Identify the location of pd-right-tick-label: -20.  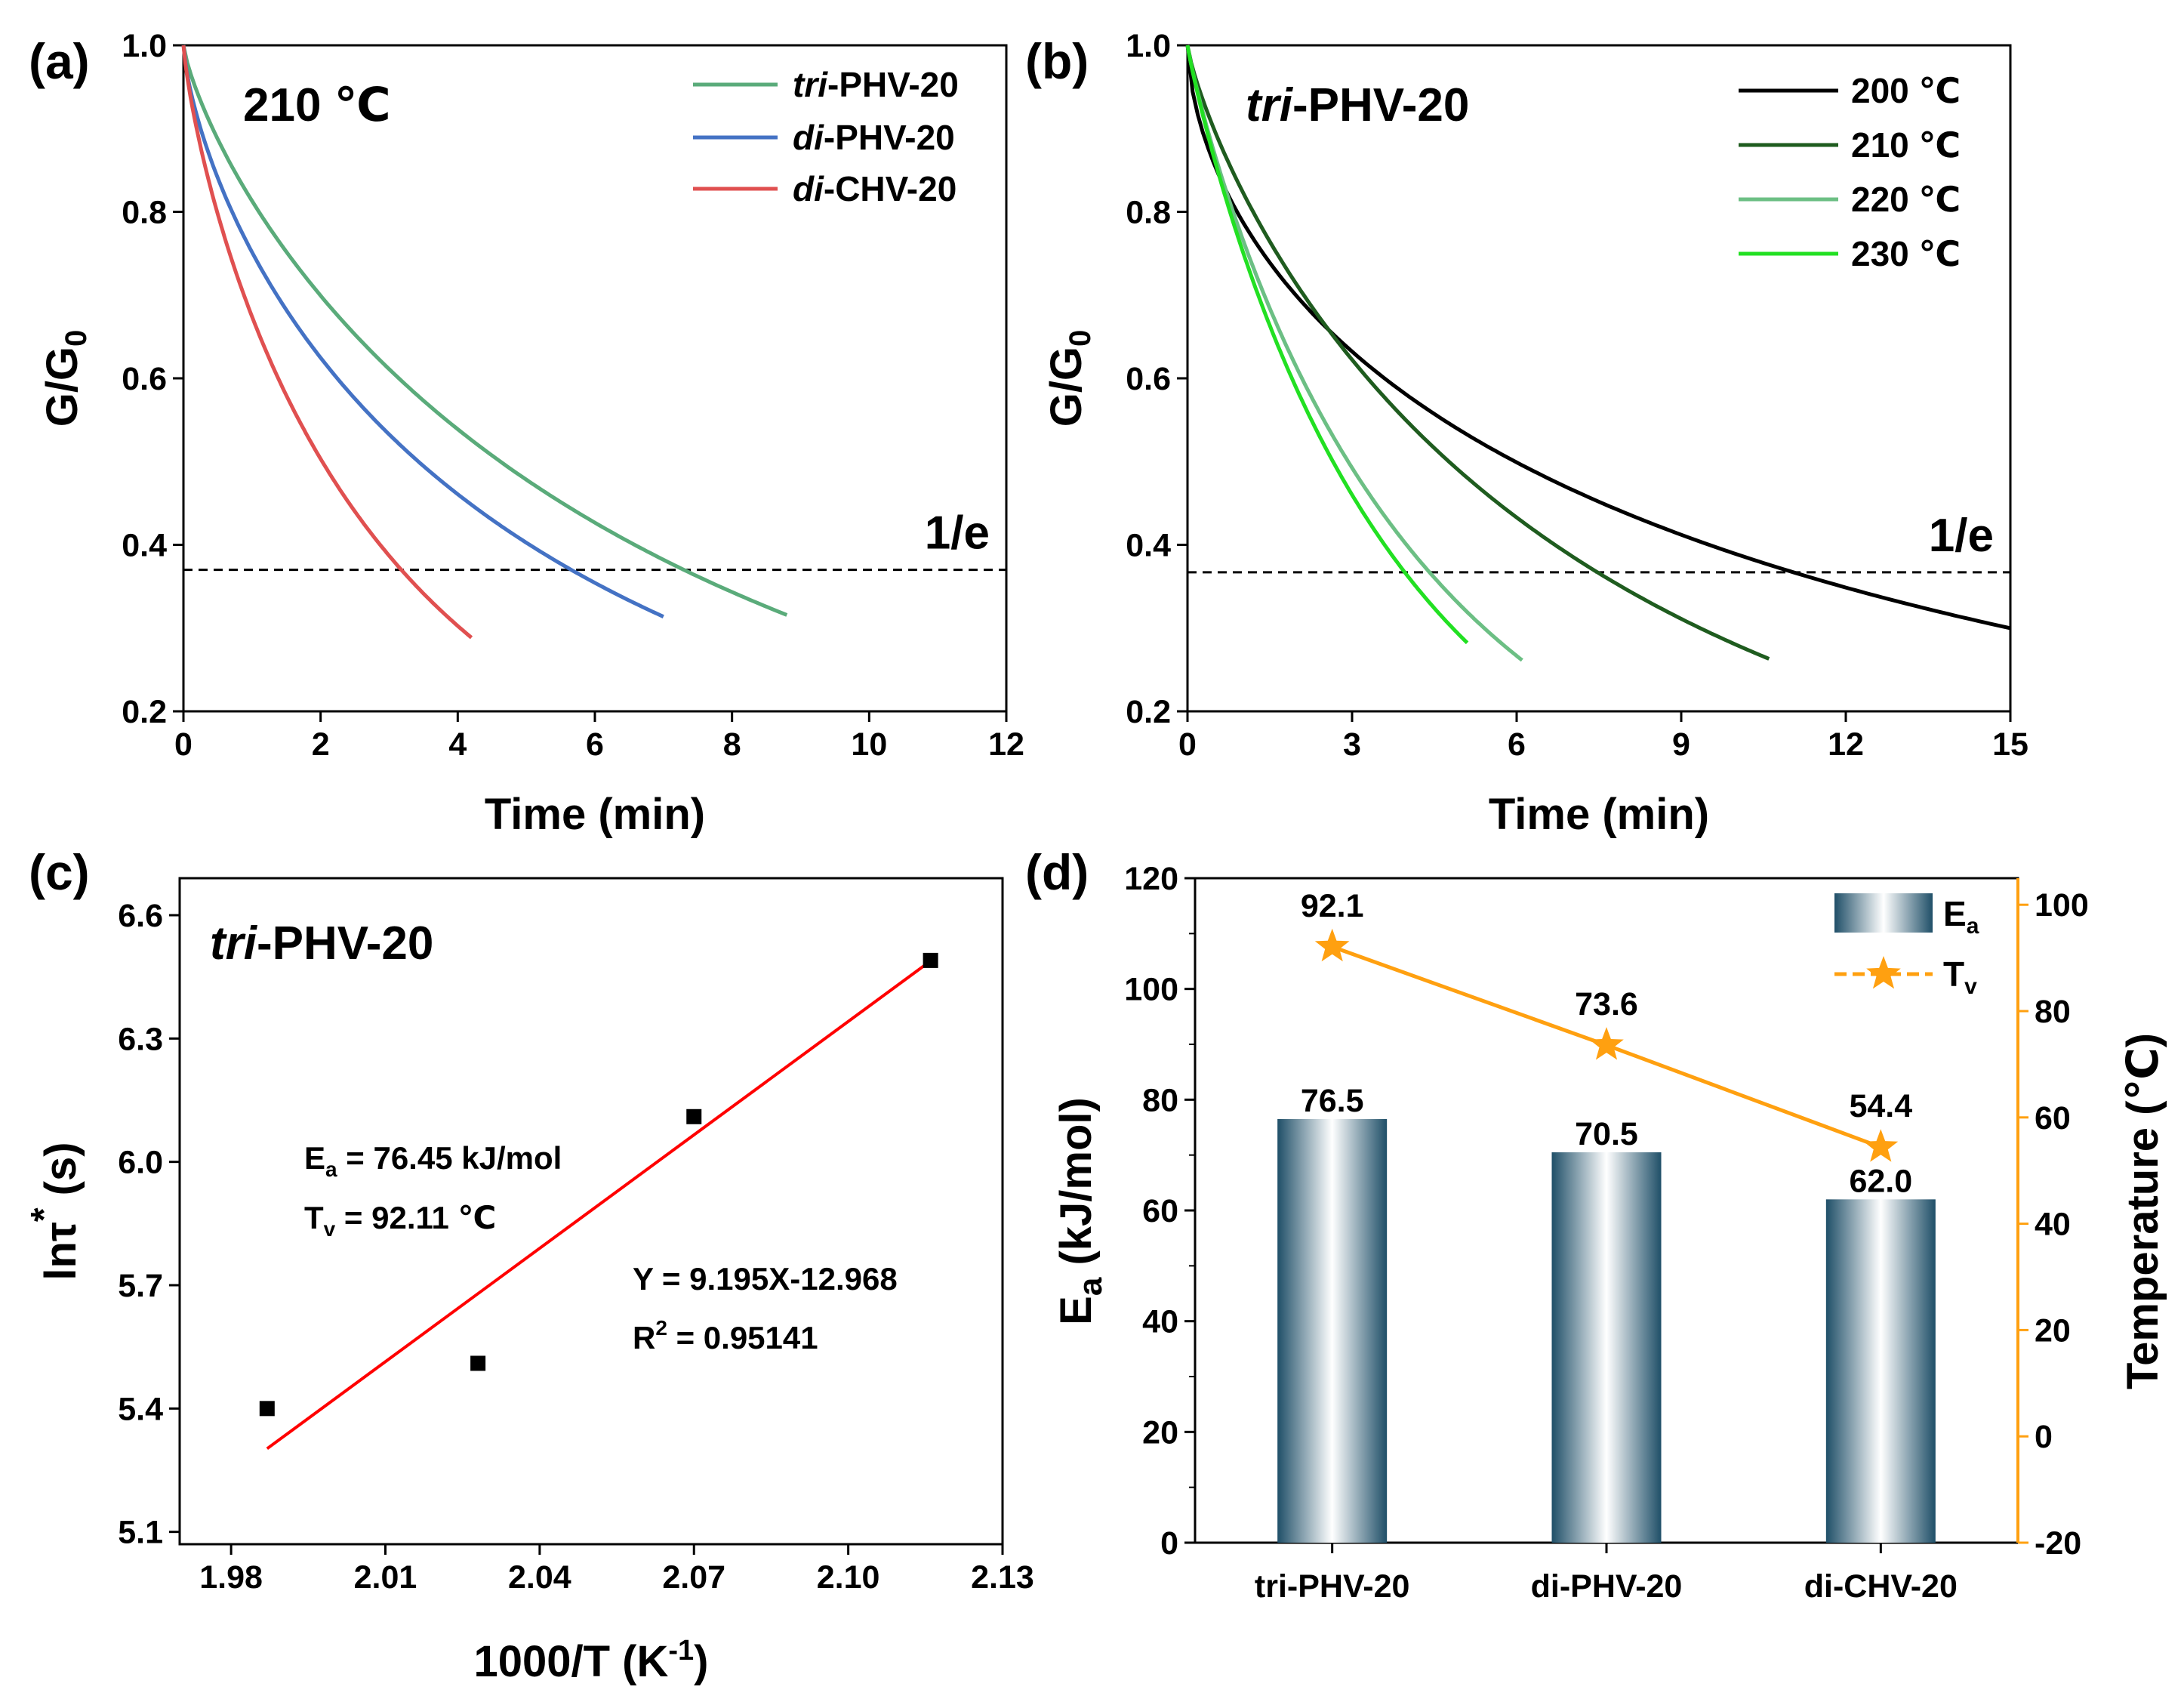
(2058, 1543).